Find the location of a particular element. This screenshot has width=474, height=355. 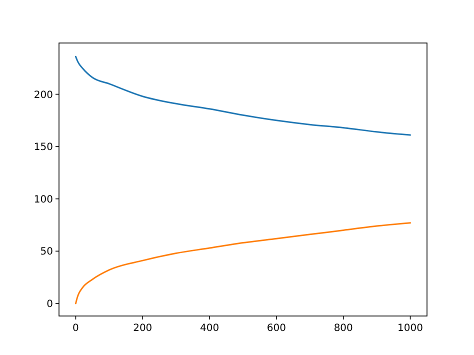

x-tick-label: 800 is located at coordinates (343, 328).